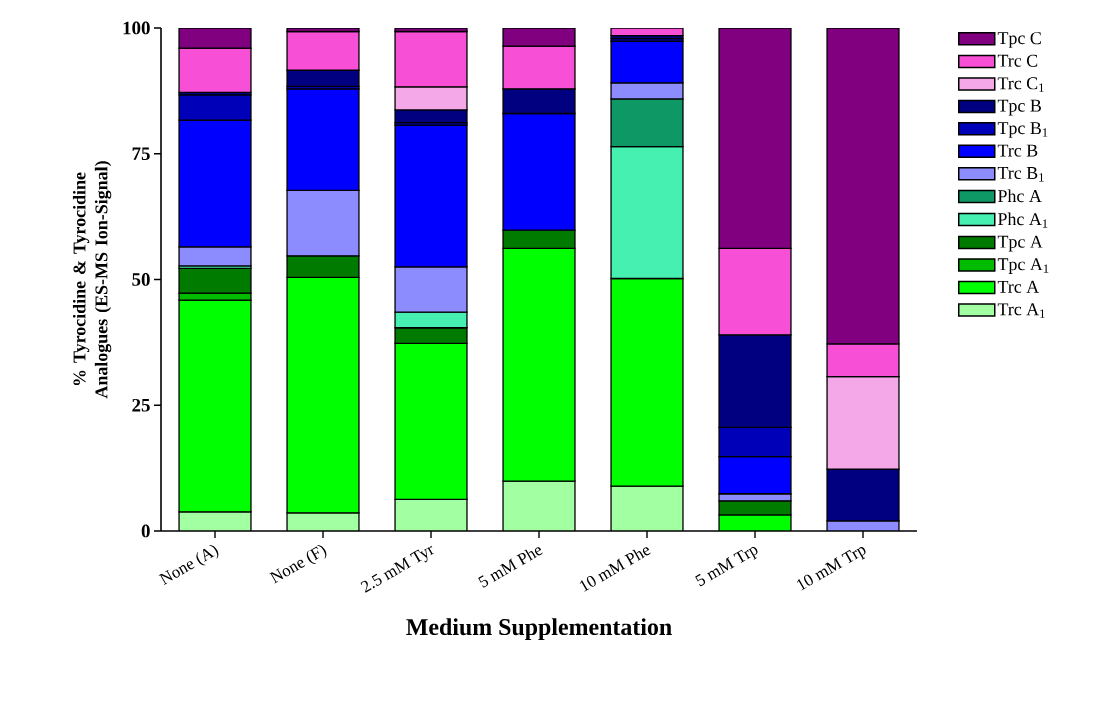  Describe the element at coordinates (1020, 196) in the screenshot. I see `legend-label: Phc A` at that location.